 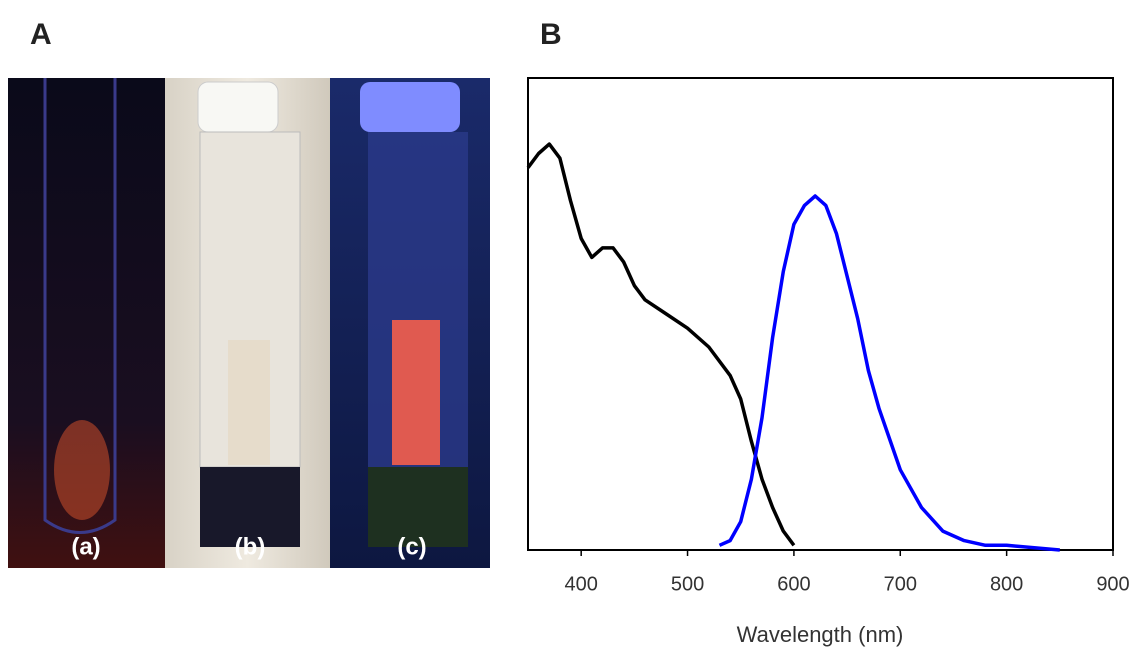 What do you see at coordinates (250, 546) in the screenshot?
I see `photo-label: (b)` at bounding box center [250, 546].